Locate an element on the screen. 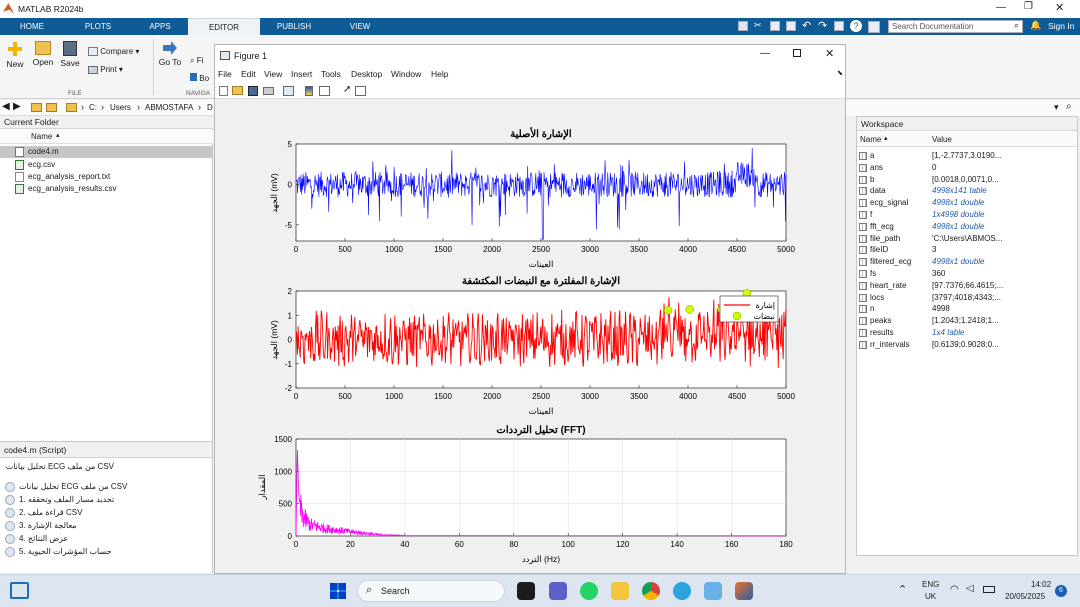 The width and height of the screenshot is (1080, 607). colorbar-icon is located at coordinates (309, 91).